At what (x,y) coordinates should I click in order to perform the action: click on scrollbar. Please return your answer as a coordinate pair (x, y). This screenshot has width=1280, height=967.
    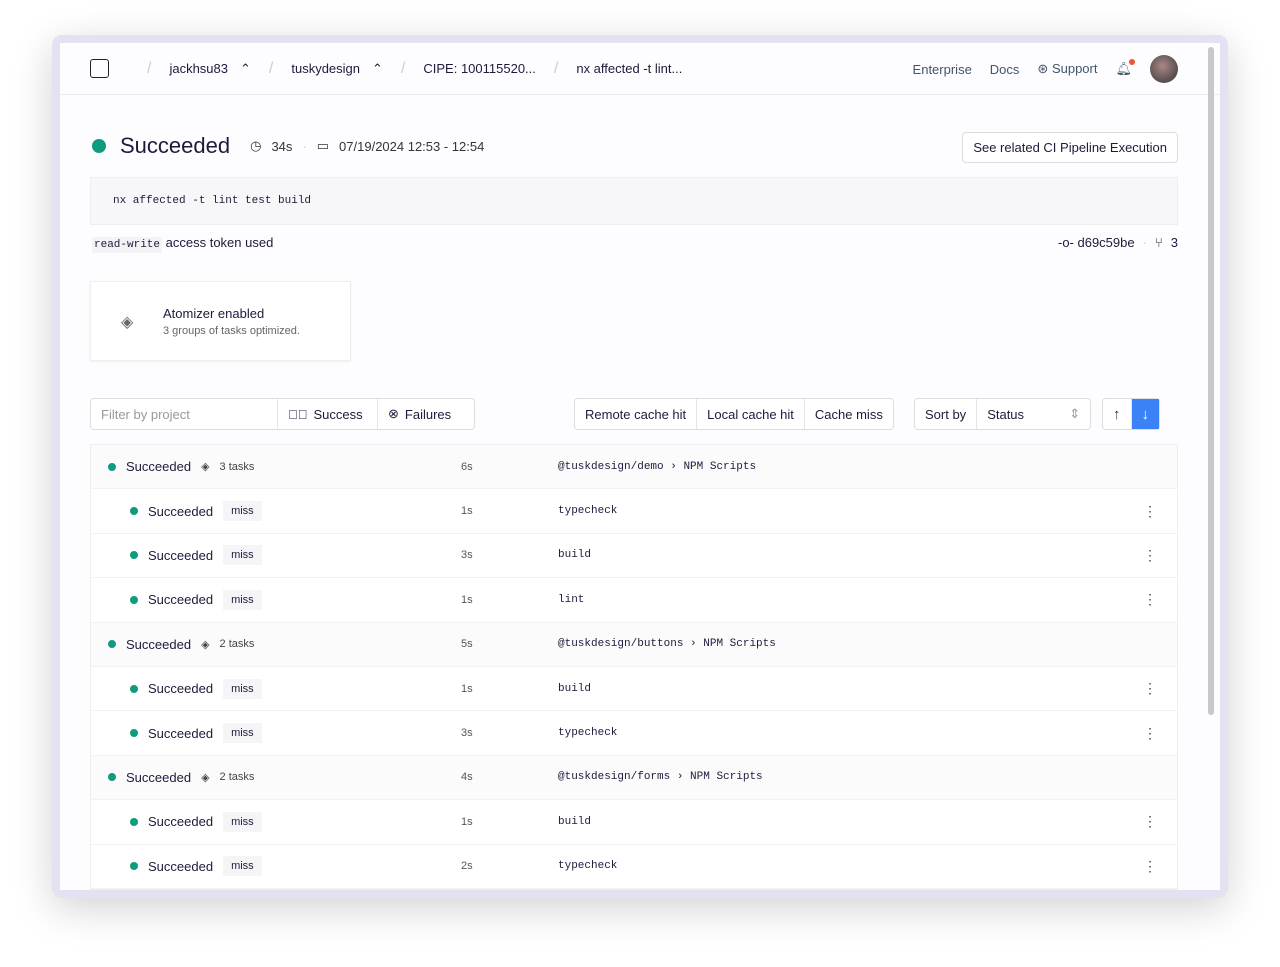
    Looking at the image, I should click on (1211, 381).